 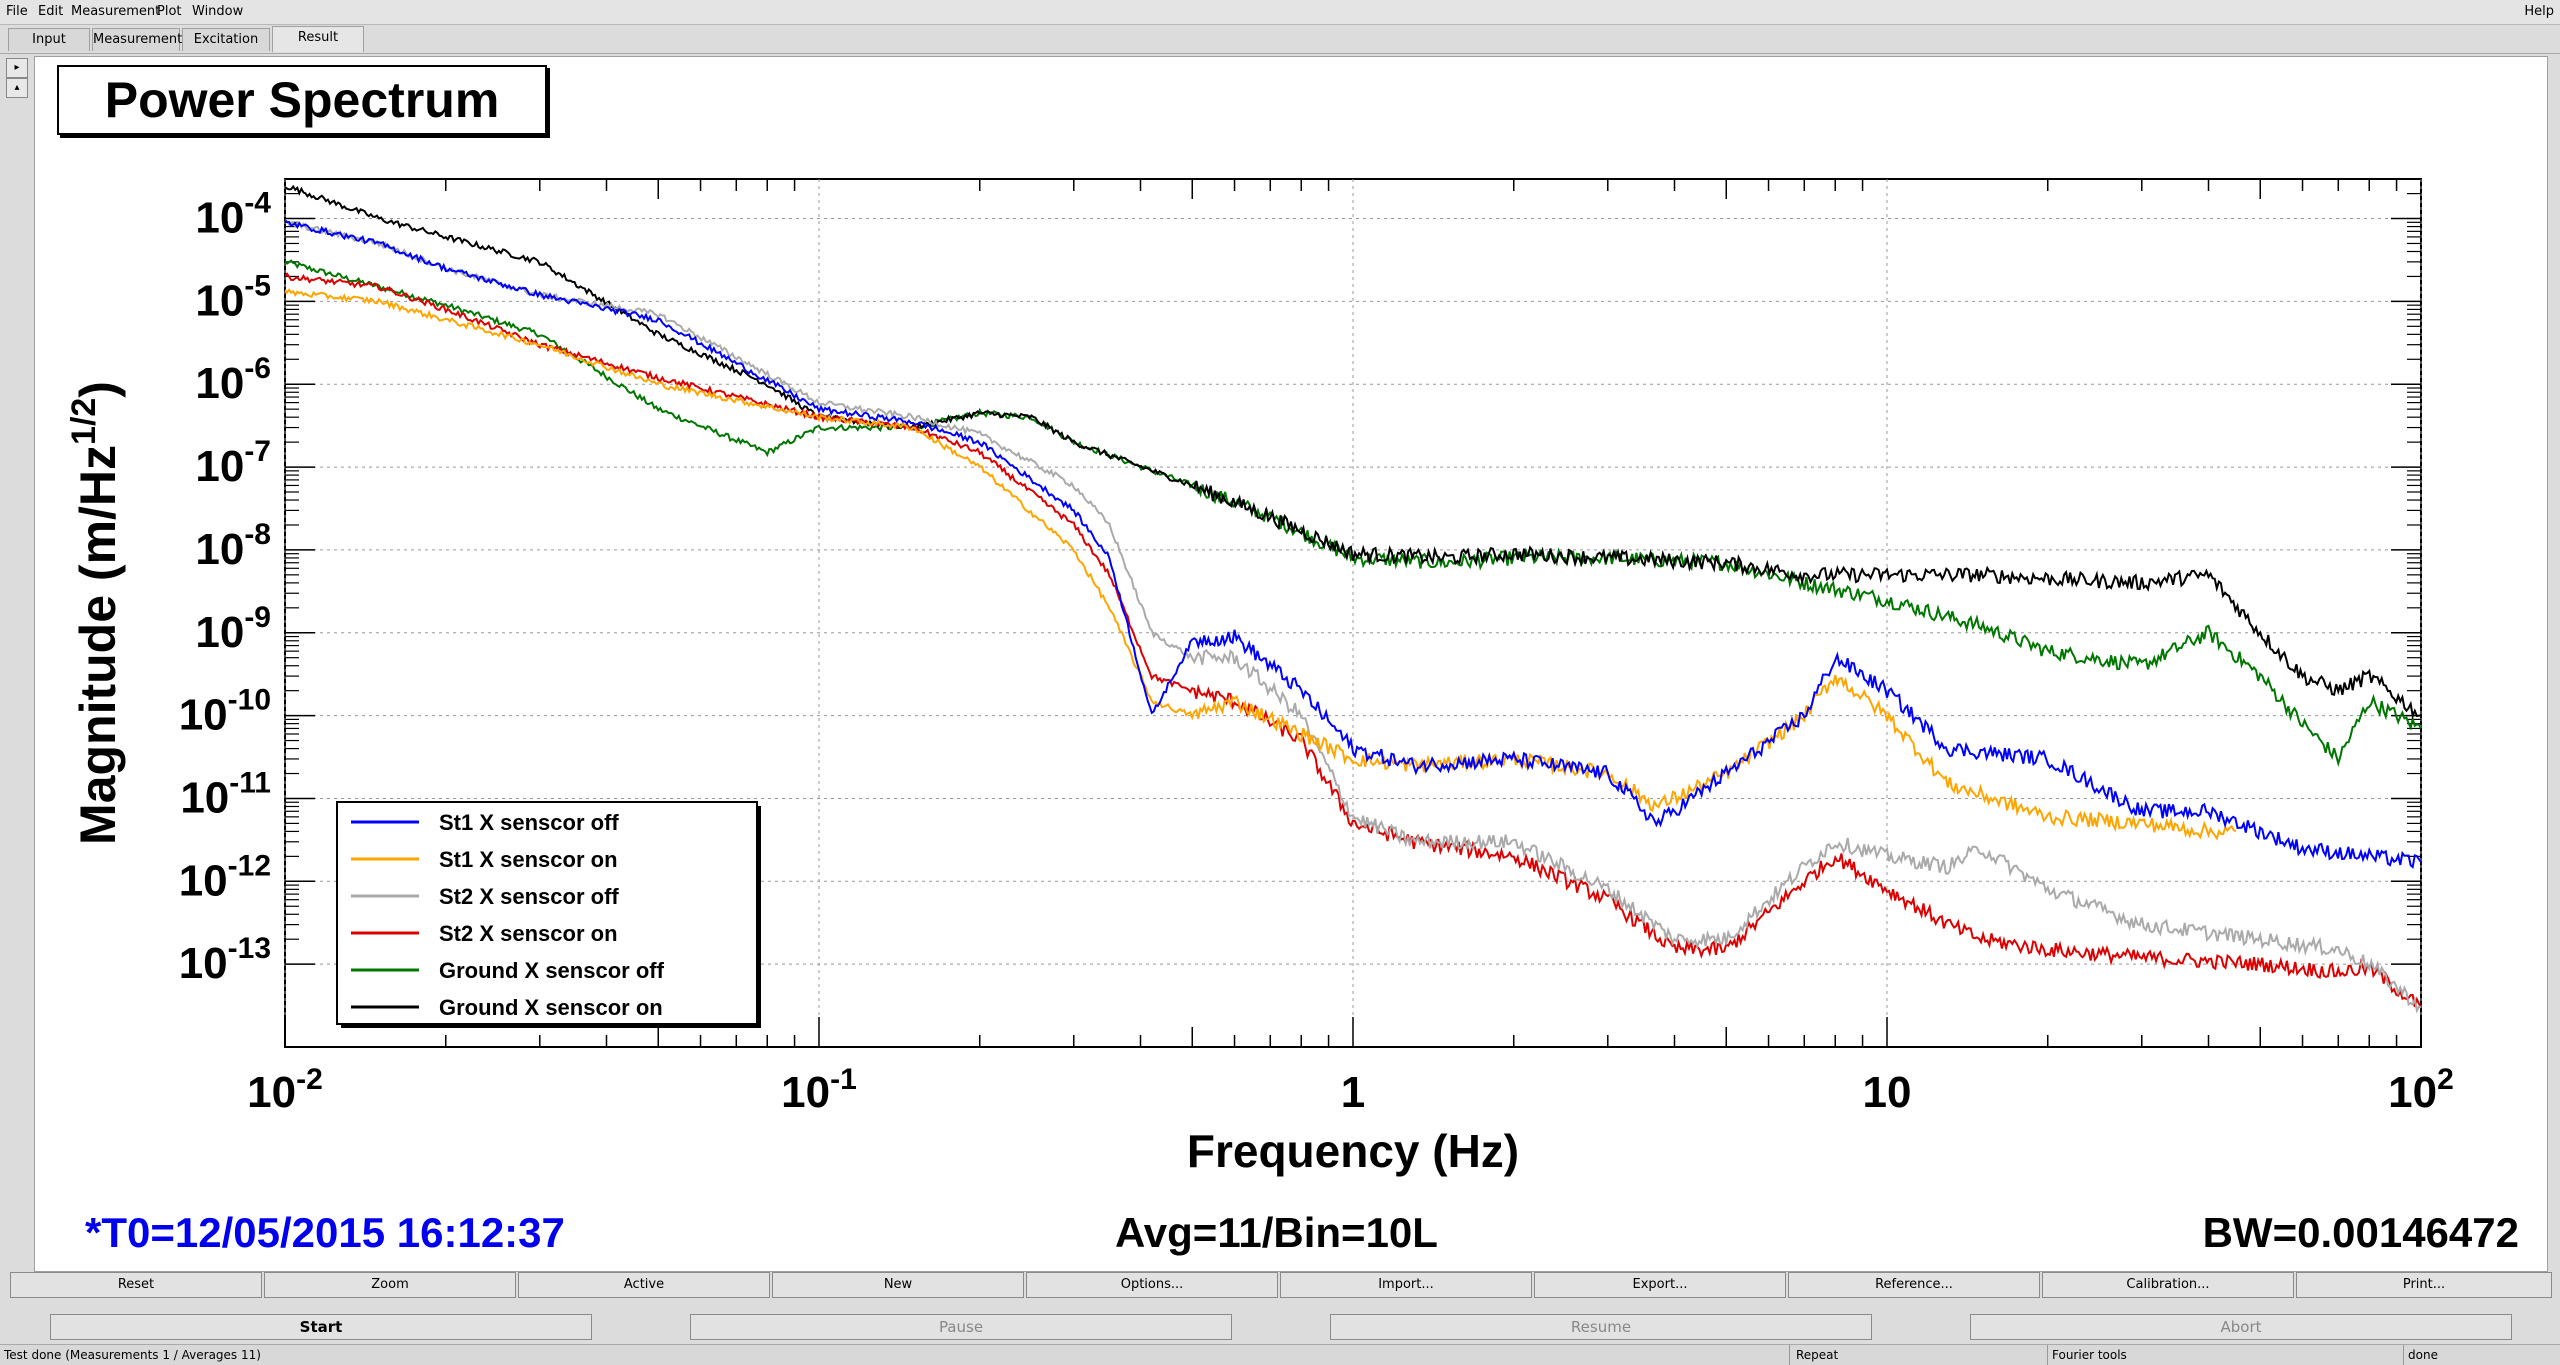 I want to click on status-repeat: Repeat, so click(x=1920, y=1355).